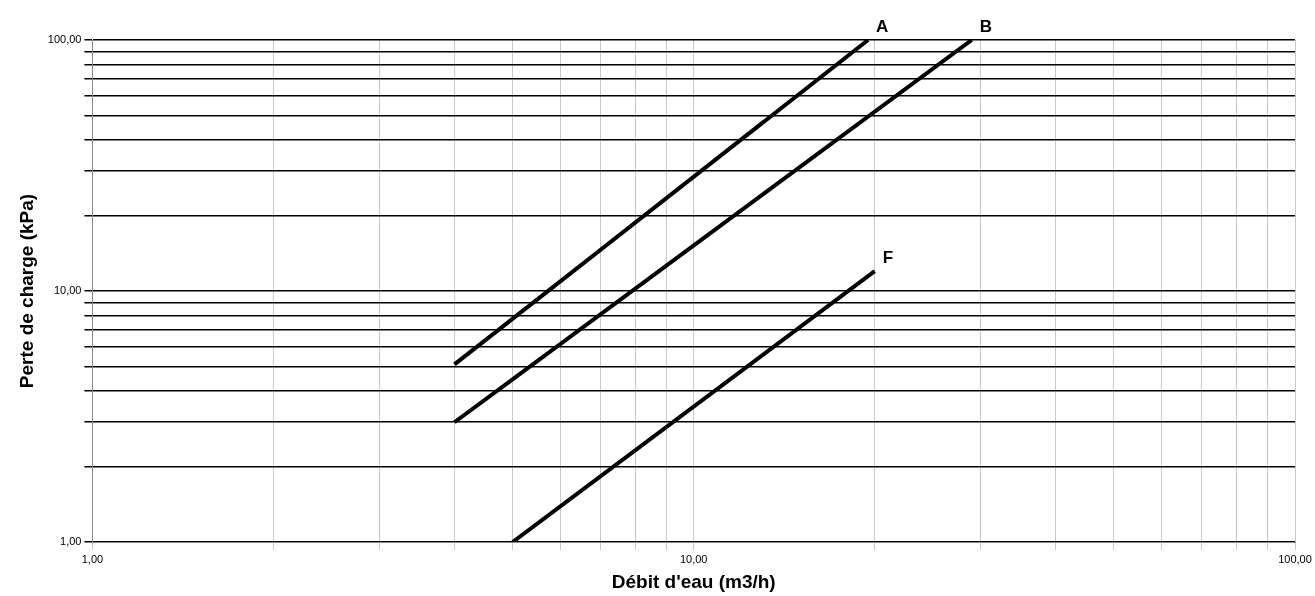  What do you see at coordinates (26, 291) in the screenshot?
I see `y-axis-title: Perte de charge (kPa)` at bounding box center [26, 291].